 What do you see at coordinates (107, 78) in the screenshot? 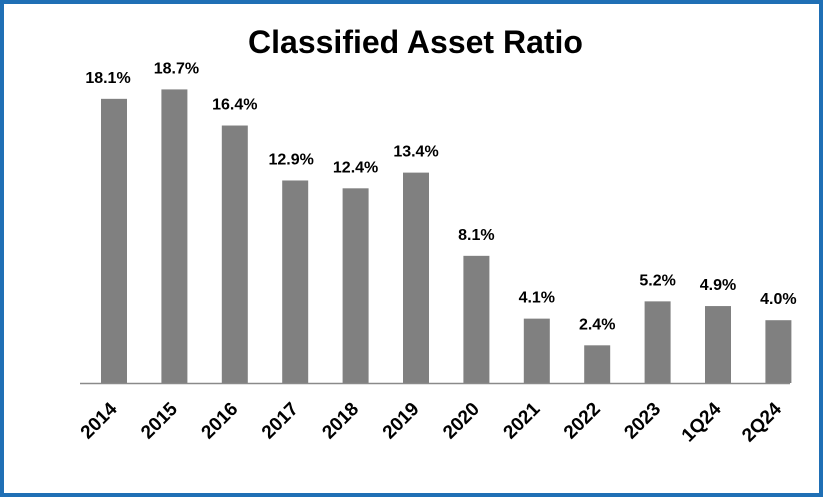
I see `data-label-2014: 18.1%` at bounding box center [107, 78].